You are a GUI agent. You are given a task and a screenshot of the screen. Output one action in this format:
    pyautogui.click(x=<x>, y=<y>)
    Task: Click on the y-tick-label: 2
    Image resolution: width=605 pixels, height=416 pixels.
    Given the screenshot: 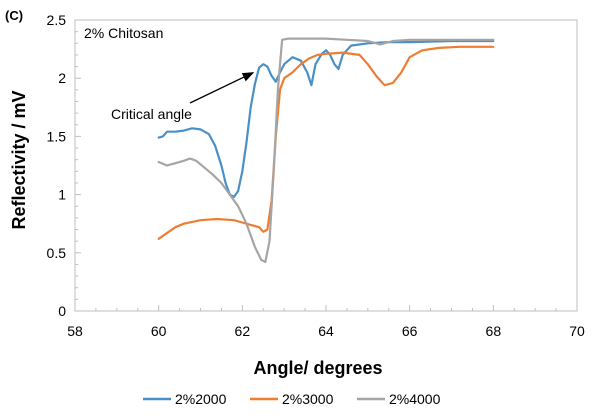 What is the action you would take?
    pyautogui.click(x=62, y=78)
    